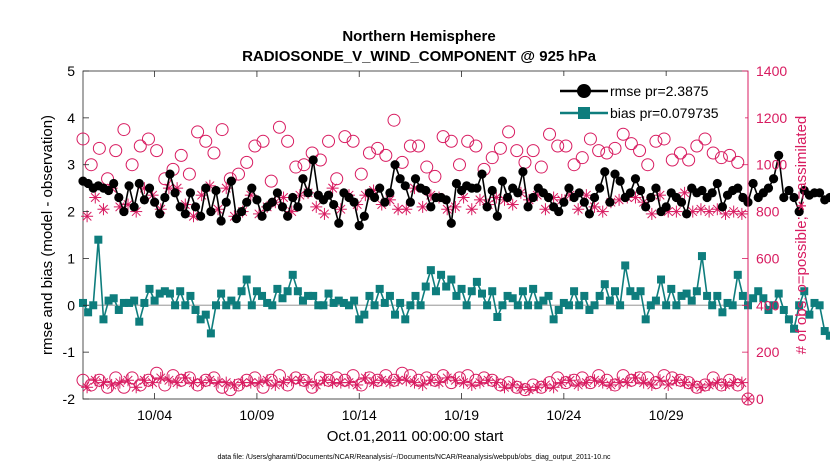  I want to click on right-axis: 0 200 400 600 800 1000 1200 1400, so click(764, 235).